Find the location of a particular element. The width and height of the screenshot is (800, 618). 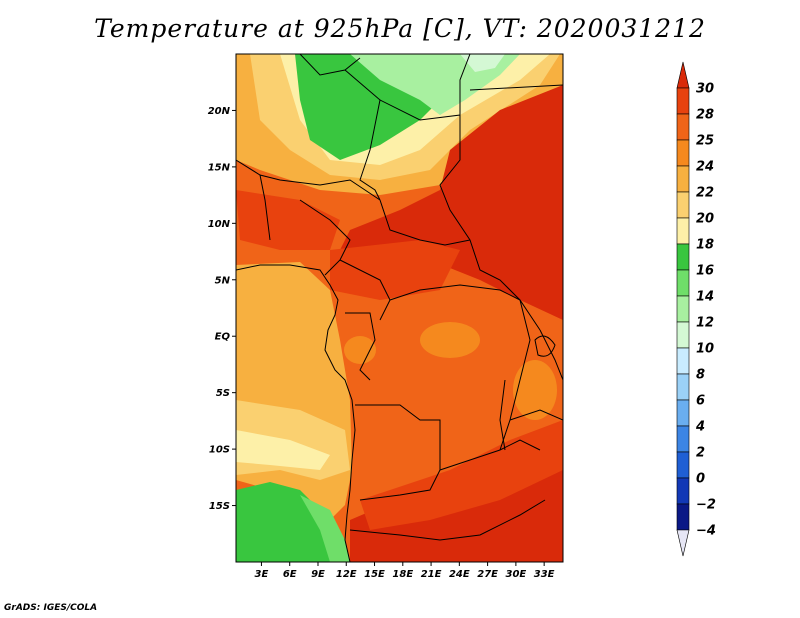

lat-tick-label: 20N is located at coordinates (219, 111).